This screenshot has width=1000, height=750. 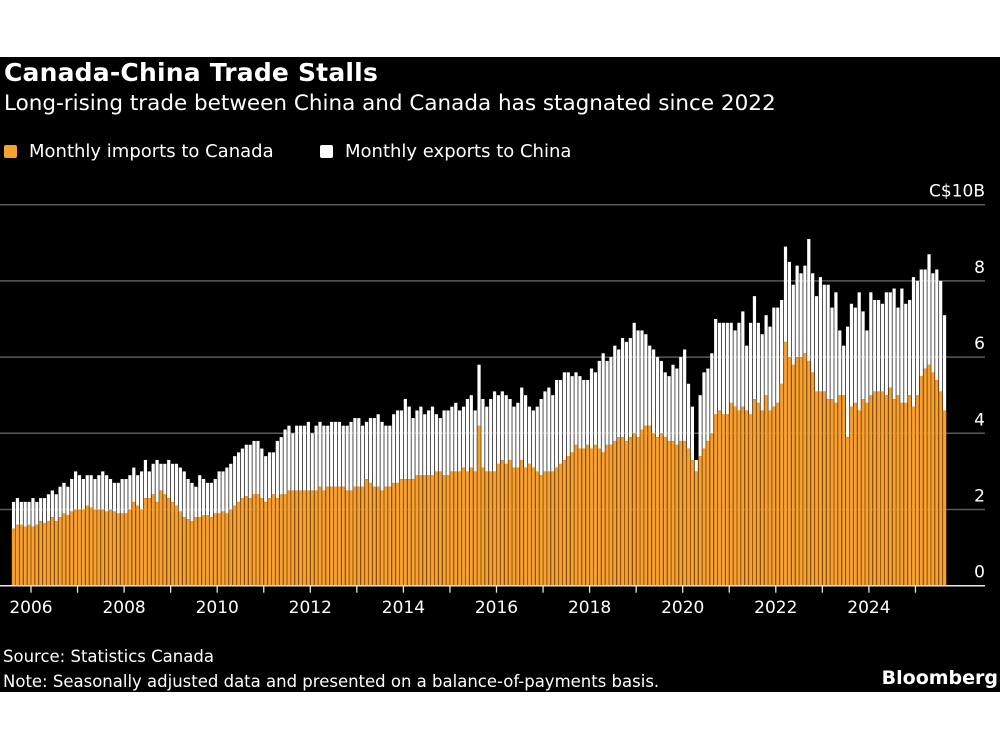 What do you see at coordinates (589, 608) in the screenshot?
I see `x-tick-label: 2018` at bounding box center [589, 608].